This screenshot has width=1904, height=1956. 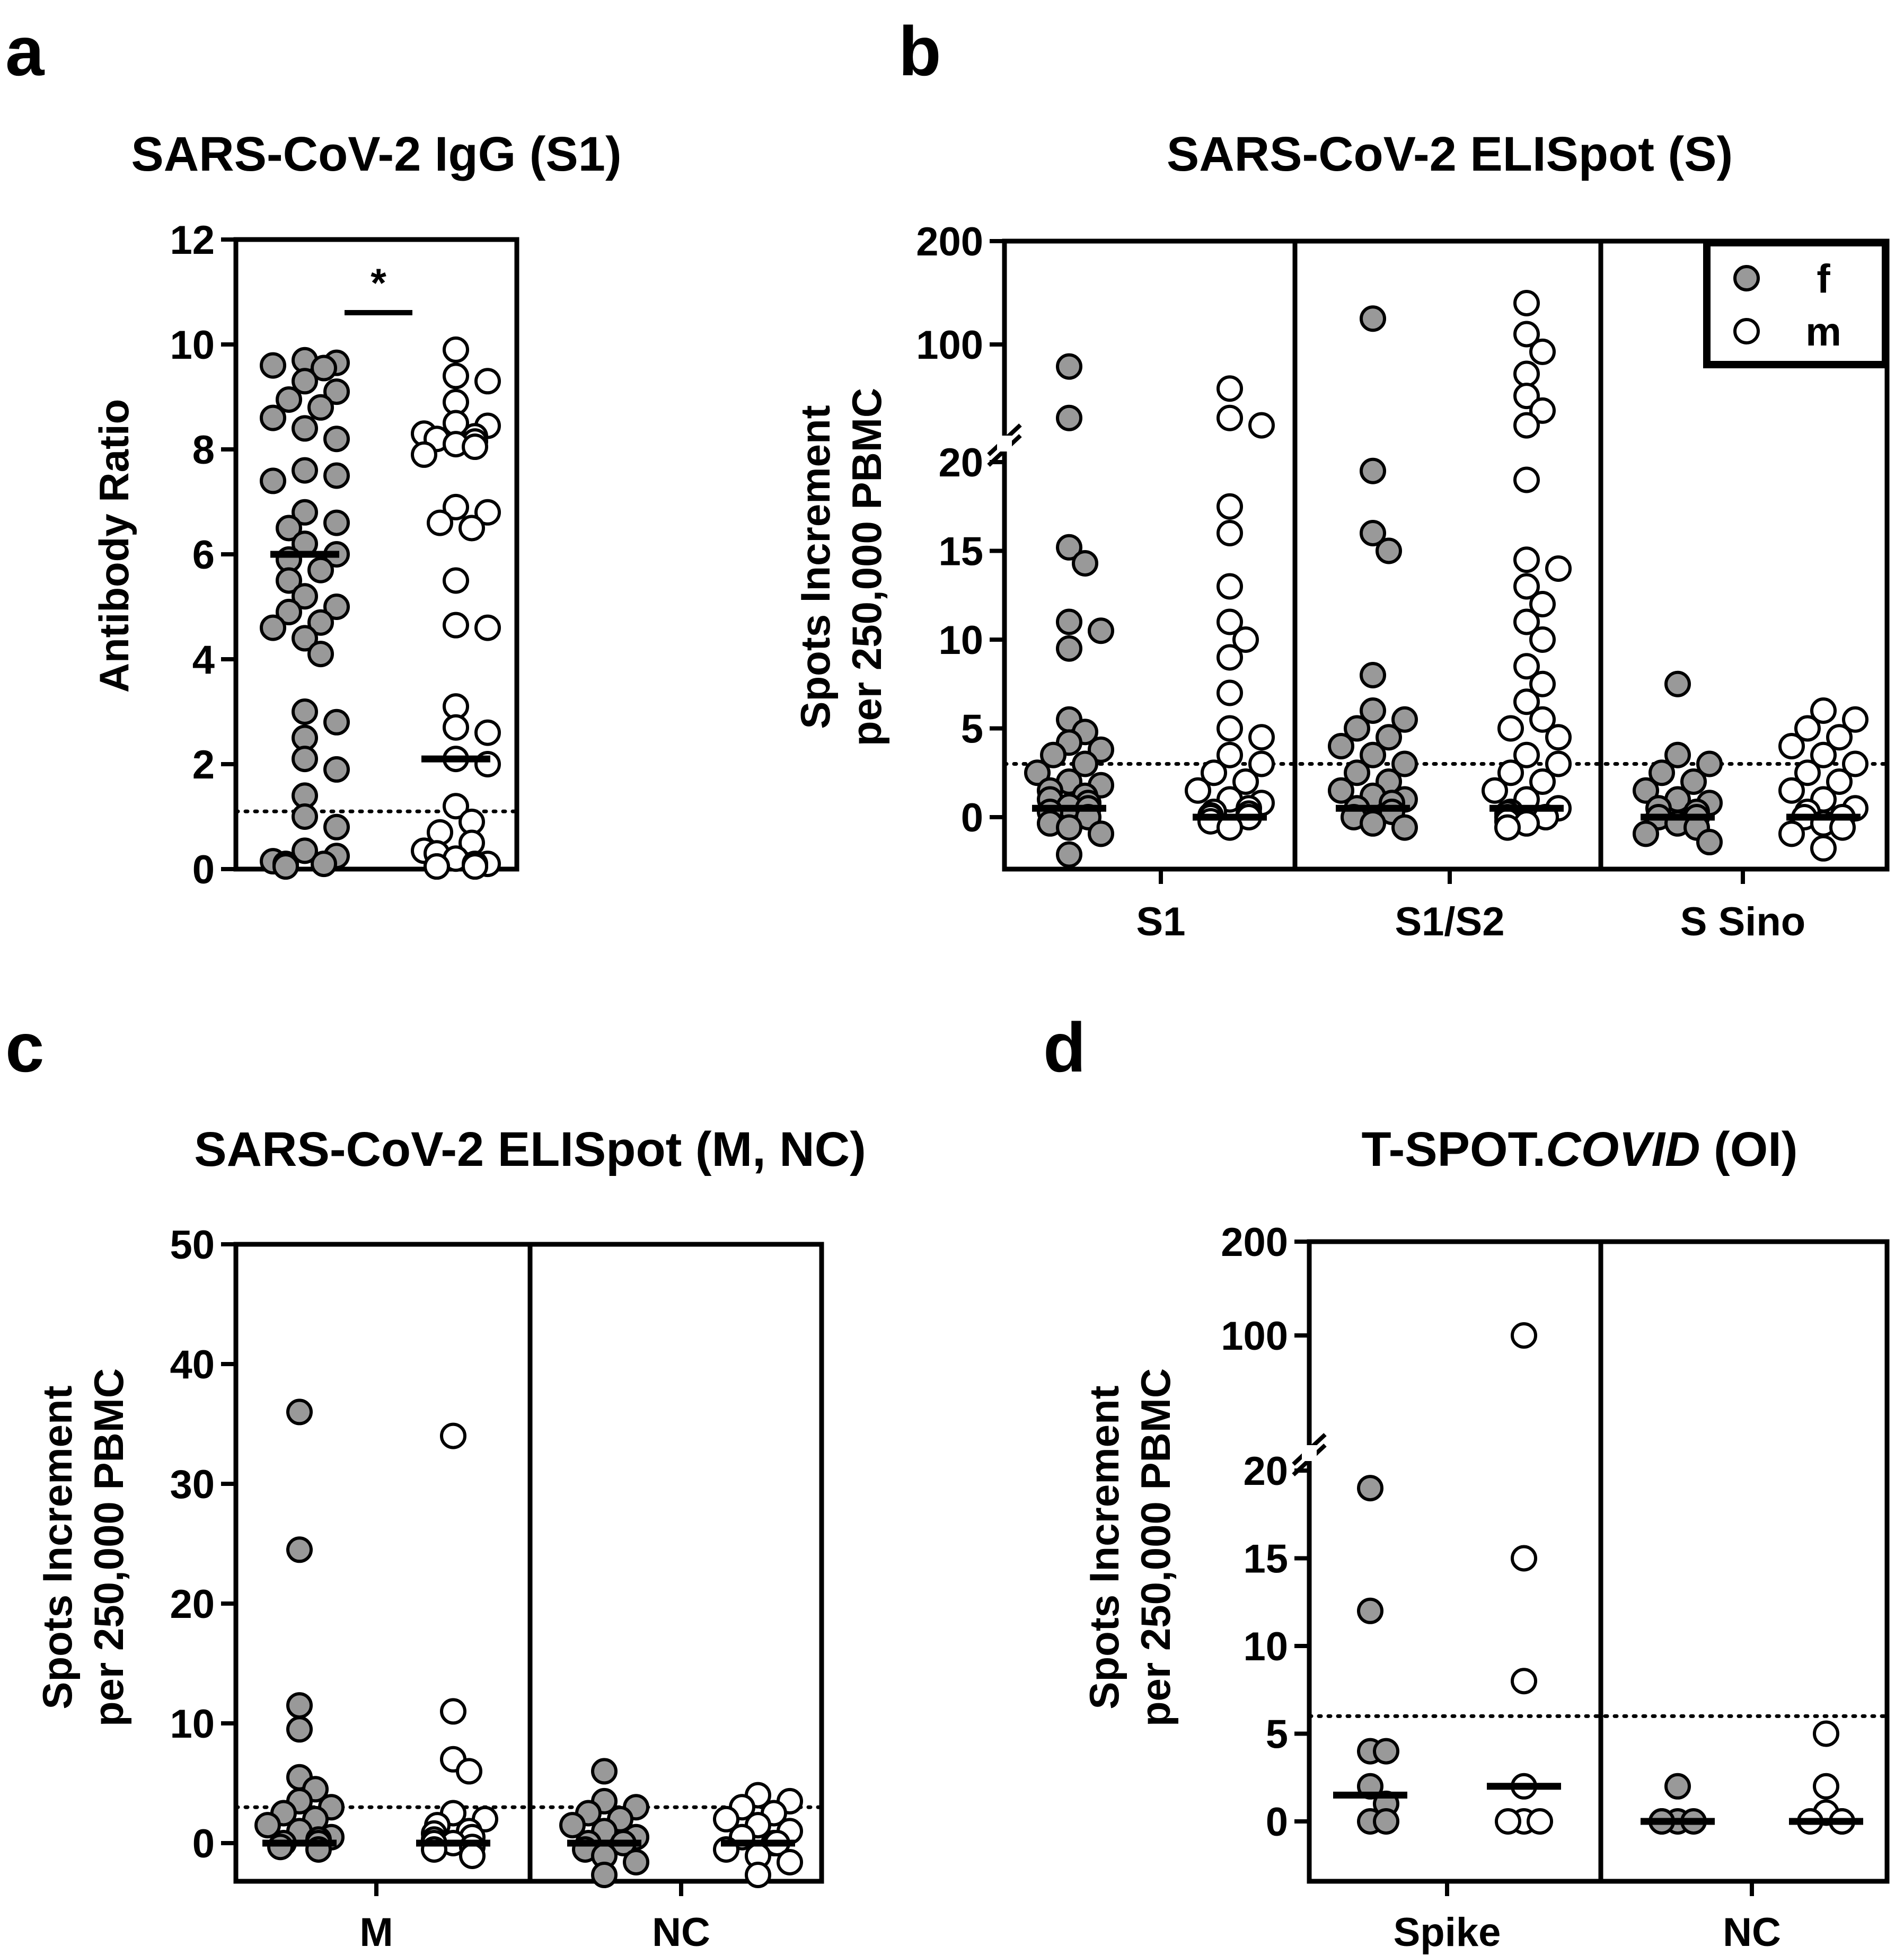 What do you see at coordinates (949, 242) in the screenshot?
I see `panel-b-ytick-label: 200` at bounding box center [949, 242].